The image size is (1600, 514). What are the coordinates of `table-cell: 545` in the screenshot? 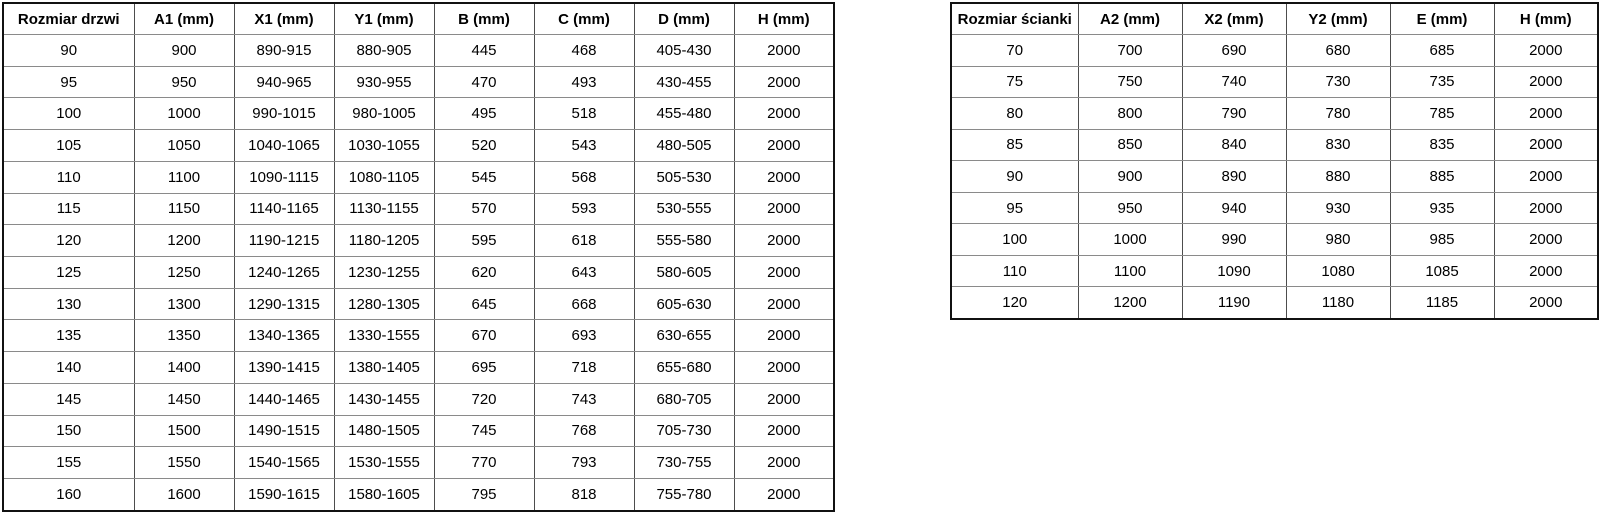 It's located at (484, 177).